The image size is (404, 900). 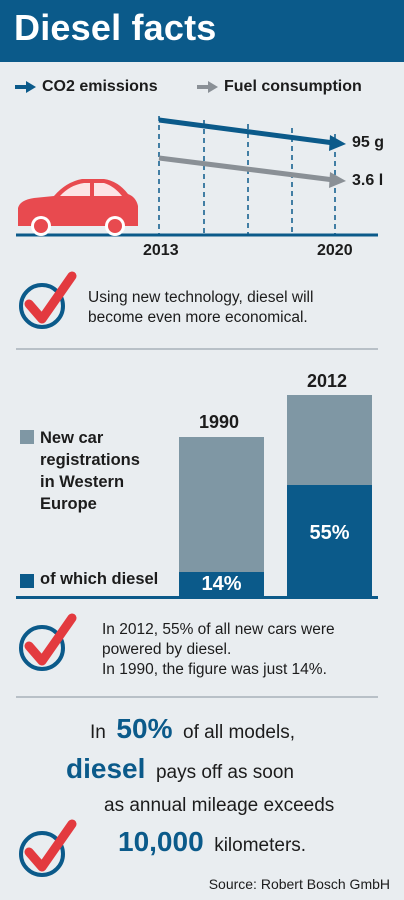 What do you see at coordinates (27, 581) in the screenshot?
I see `legend-diesel-swatch` at bounding box center [27, 581].